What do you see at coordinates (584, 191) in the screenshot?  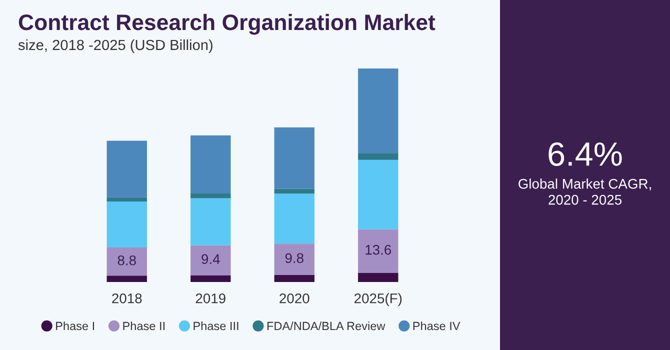 I see `text: Global Market CAGR, 2020 - 2025` at bounding box center [584, 191].